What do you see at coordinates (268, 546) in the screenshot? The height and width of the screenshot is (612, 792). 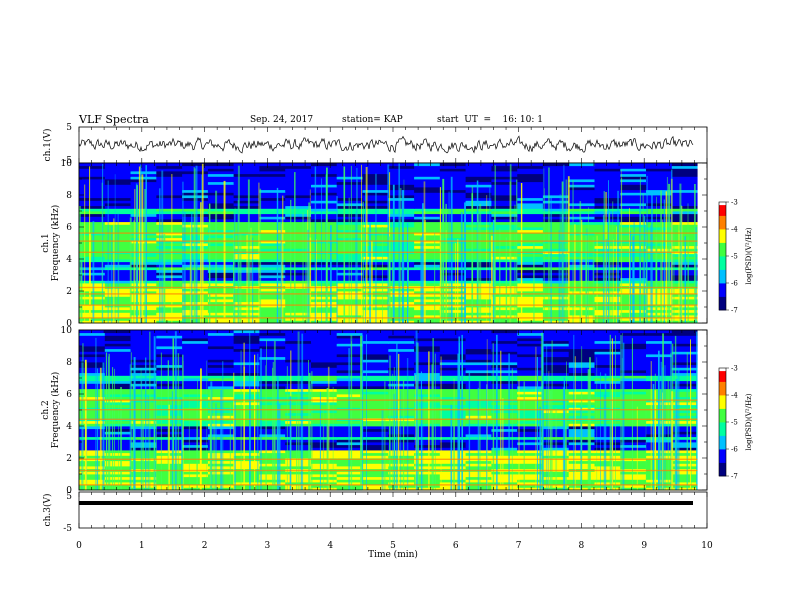 I see `time-tick-label: 3` at bounding box center [268, 546].